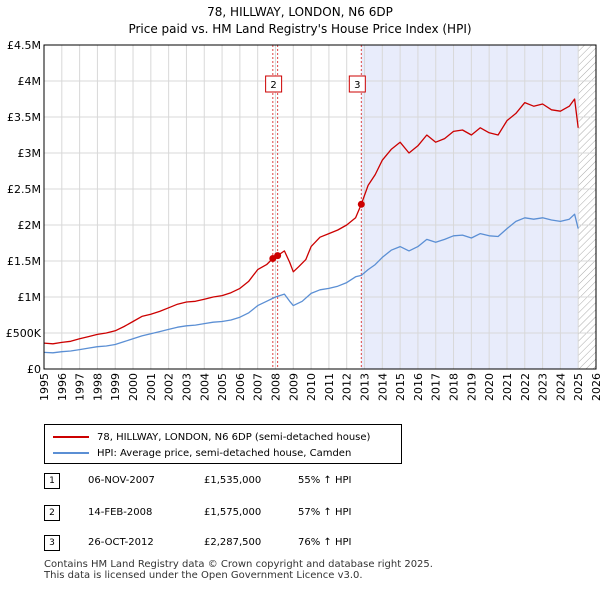 This screenshot has height=590, width=600. I want to click on x-tick-label: 2013, so click(365, 387).